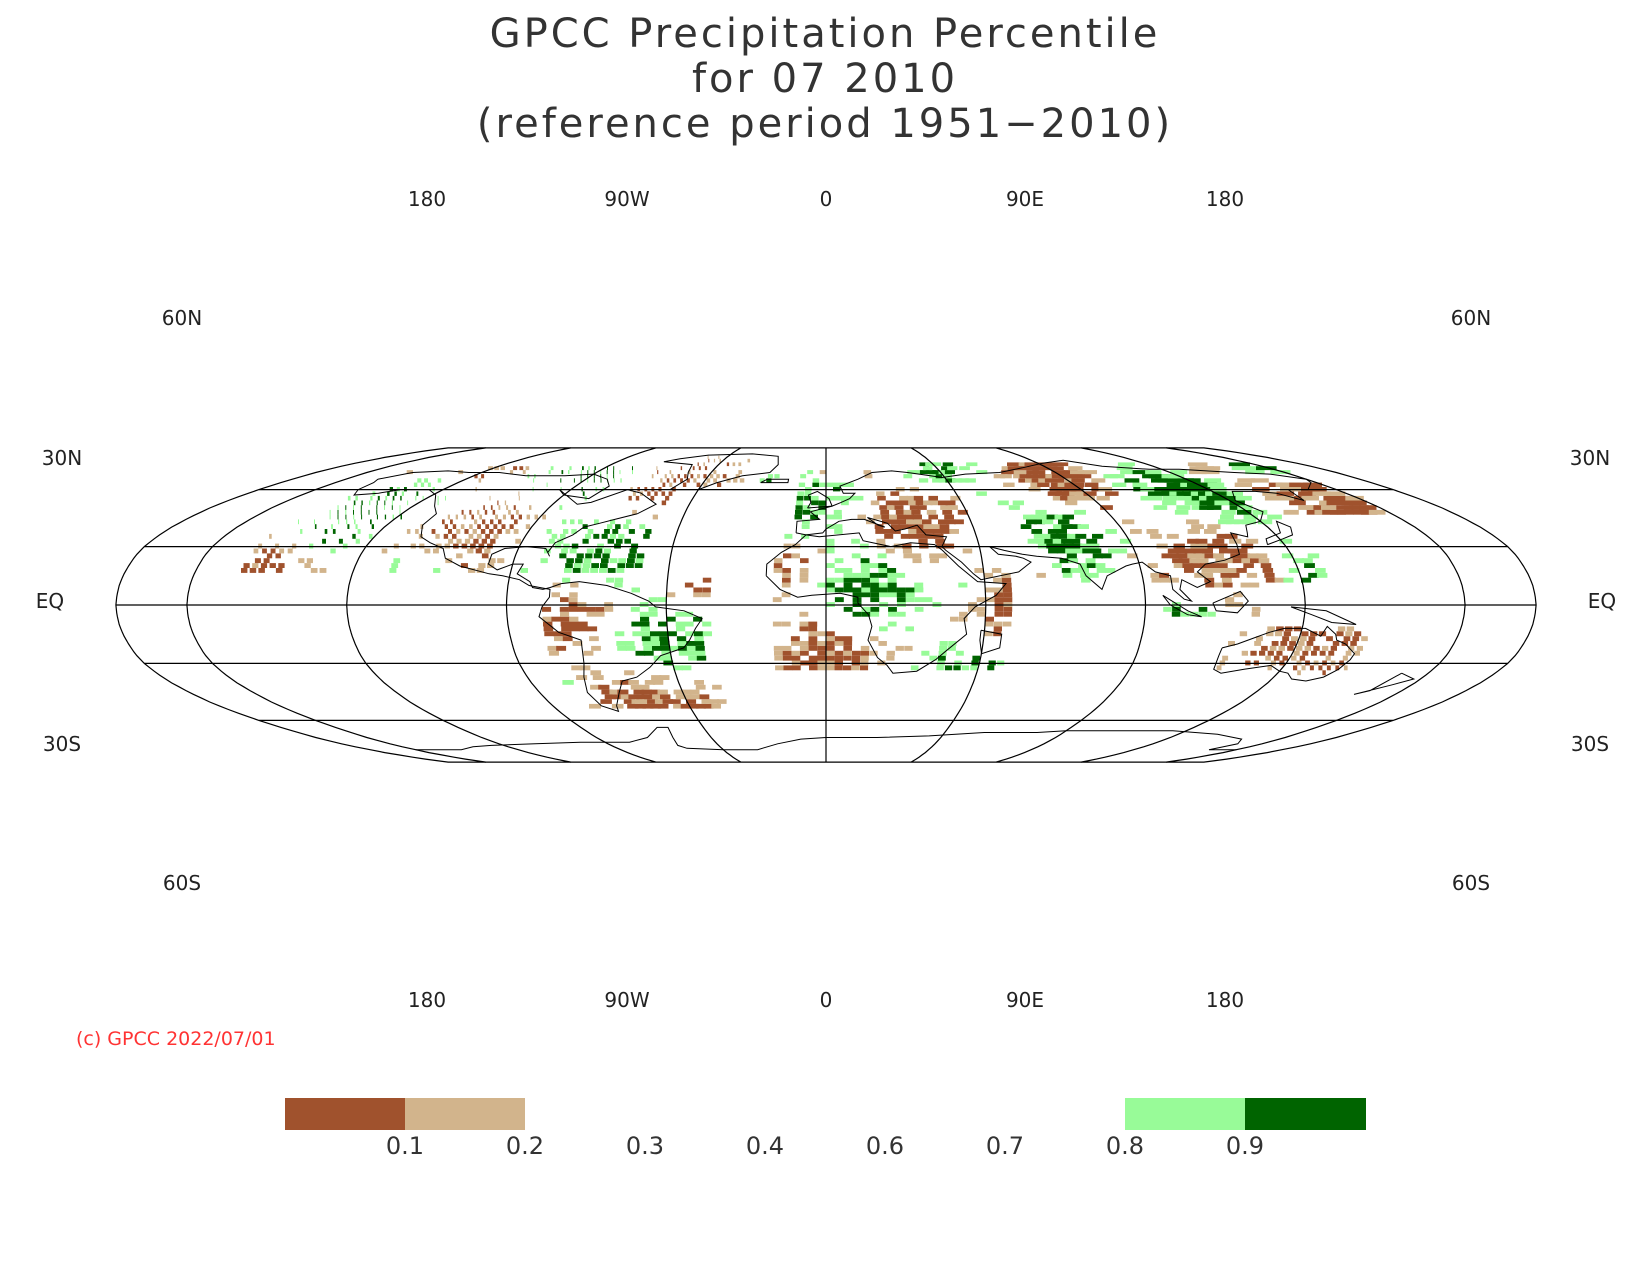 The width and height of the screenshot is (1650, 1270). Describe the element at coordinates (345, 1114) in the screenshot. I see `colorbar-swatch-very-dry` at that location.